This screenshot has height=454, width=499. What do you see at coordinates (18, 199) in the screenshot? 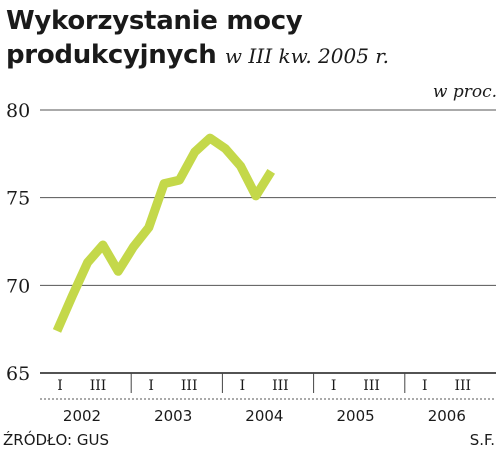
I see `y-tick-label: 75` at bounding box center [18, 199].